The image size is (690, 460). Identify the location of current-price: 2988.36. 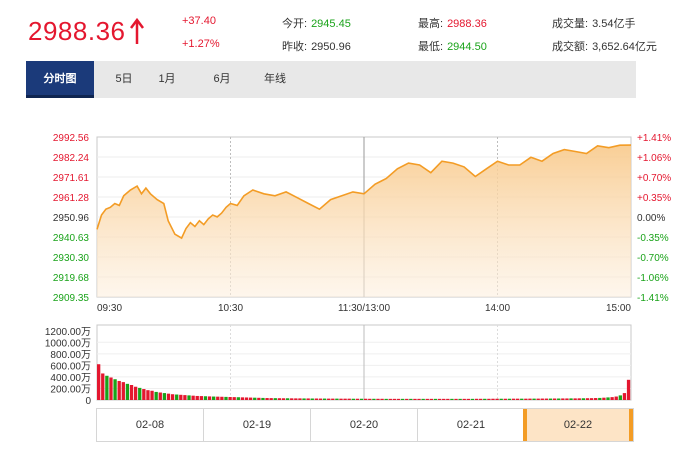
(77, 31).